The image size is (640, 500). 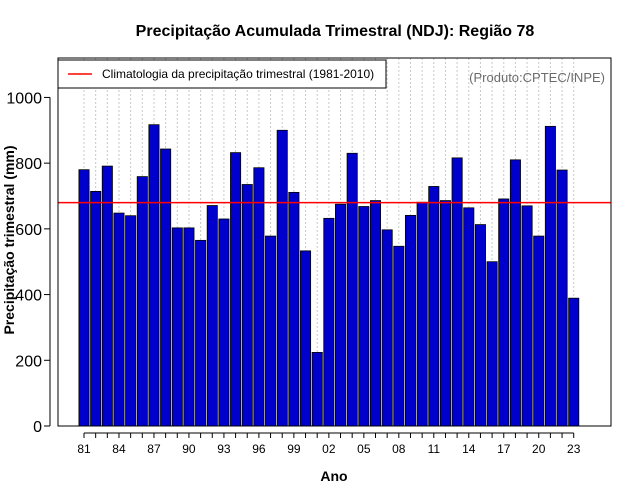 What do you see at coordinates (294, 449) in the screenshot?
I see `x-tick-label: 99` at bounding box center [294, 449].